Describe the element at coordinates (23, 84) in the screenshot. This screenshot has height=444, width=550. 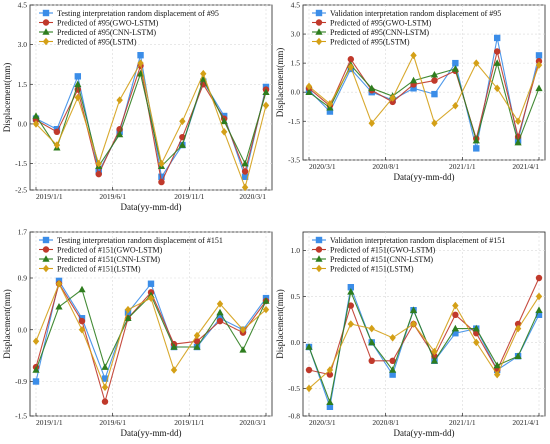
I see `y-tick-label: 1.5` at that location.